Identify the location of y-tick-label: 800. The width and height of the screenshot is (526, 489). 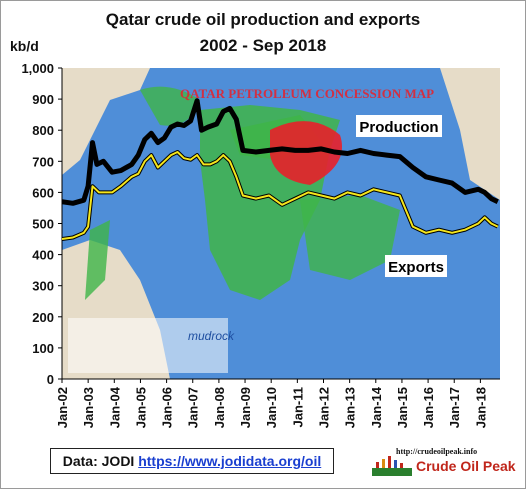
(43, 130).